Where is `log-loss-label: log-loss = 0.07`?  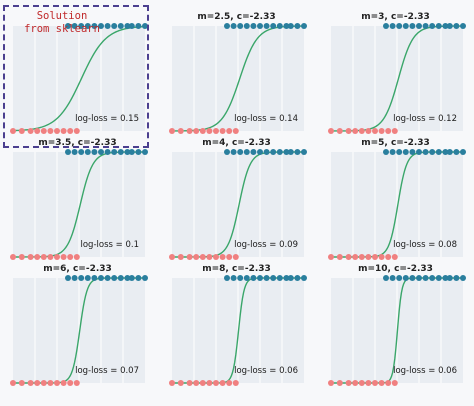
log-loss-label: log-loss = 0.07 is located at coordinates (107, 371).